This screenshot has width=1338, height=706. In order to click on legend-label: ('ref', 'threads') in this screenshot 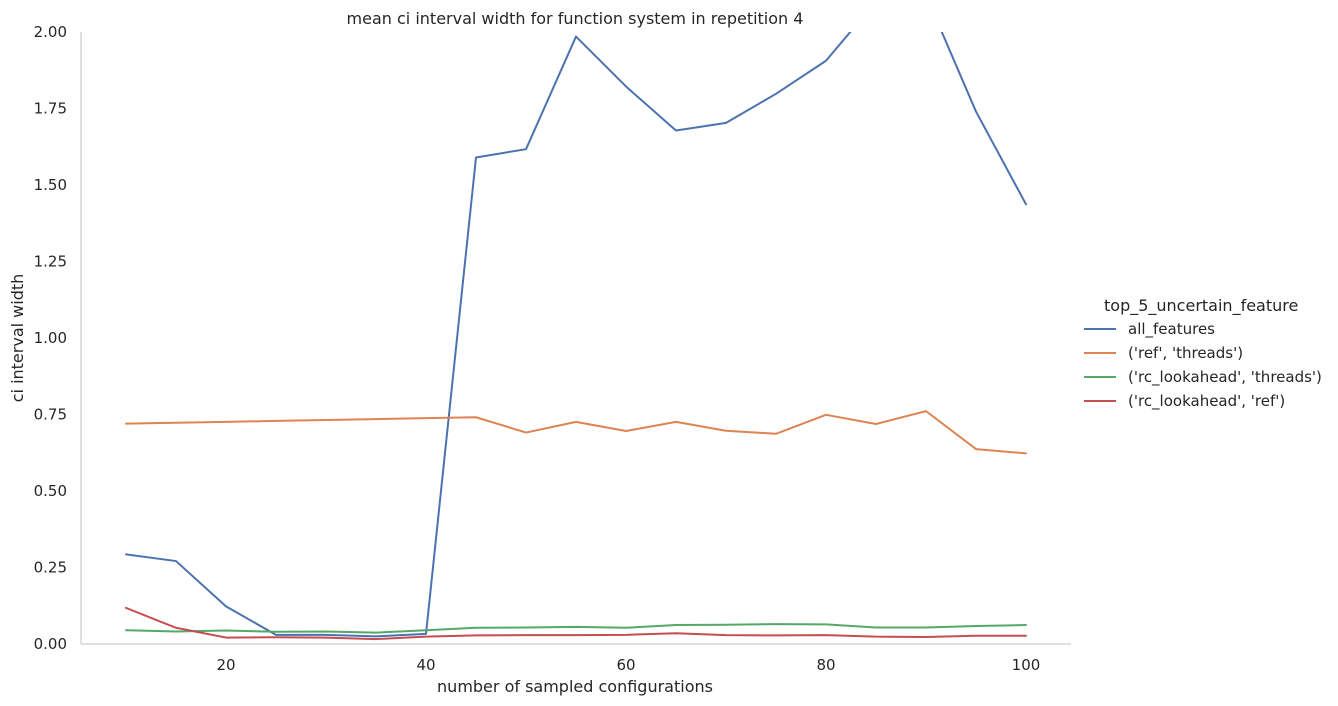, I will do `click(1185, 353)`.